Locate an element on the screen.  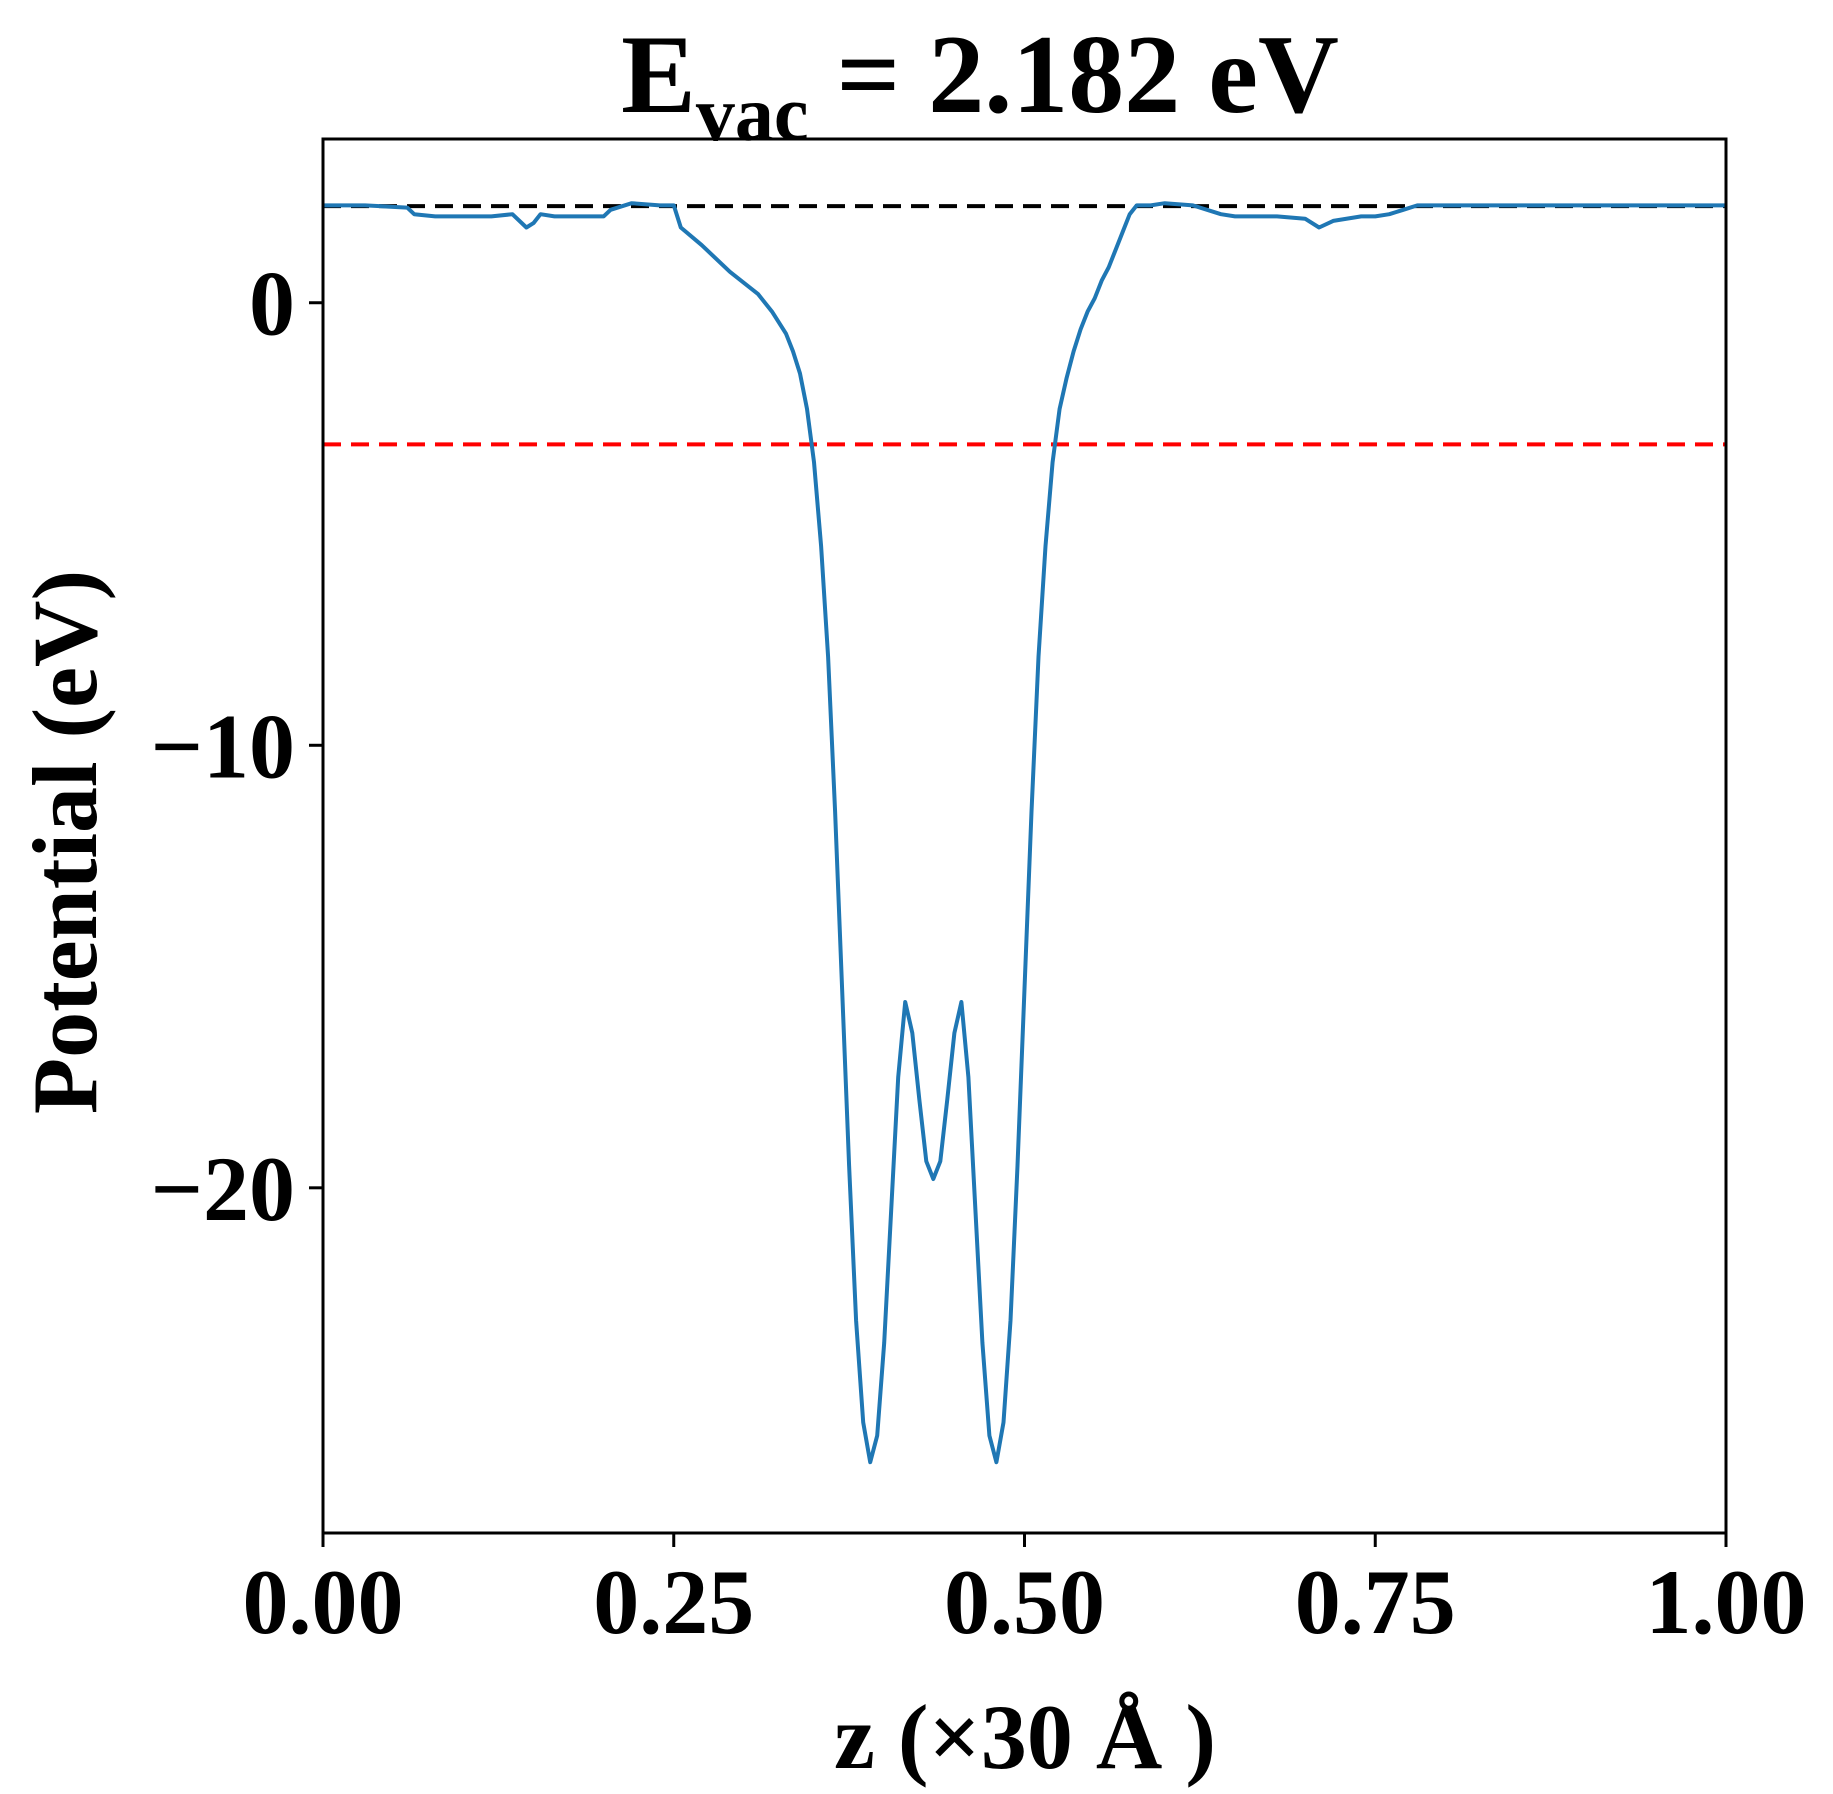
title-rest: = 2.182 eV is located at coordinates (1073, 75).